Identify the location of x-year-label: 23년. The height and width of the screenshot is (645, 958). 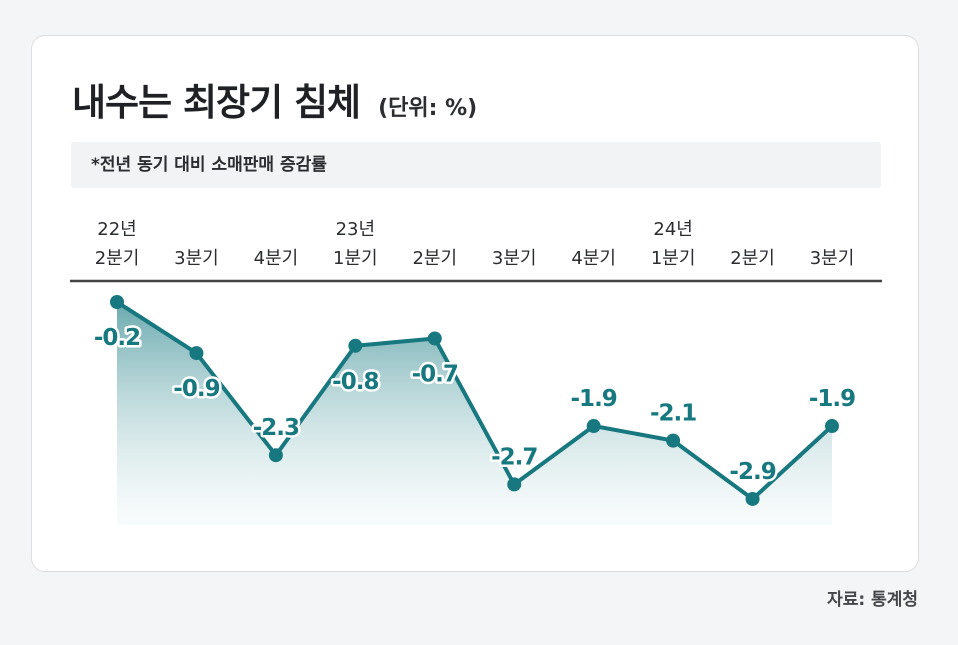
(355, 229).